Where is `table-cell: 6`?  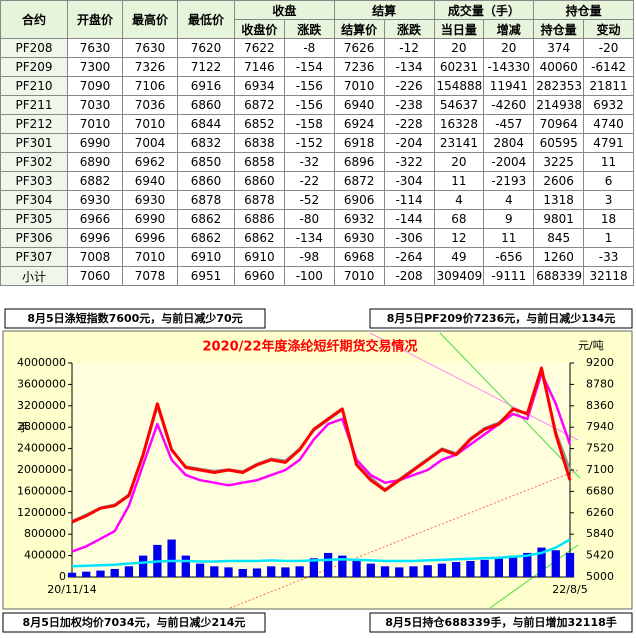 table-cell: 6 is located at coordinates (608, 181).